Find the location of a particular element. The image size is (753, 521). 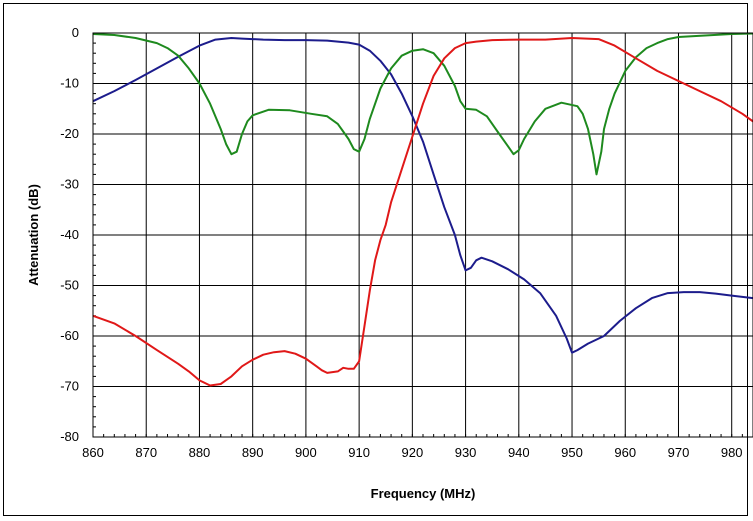

x-tick-label: 910 is located at coordinates (359, 452).